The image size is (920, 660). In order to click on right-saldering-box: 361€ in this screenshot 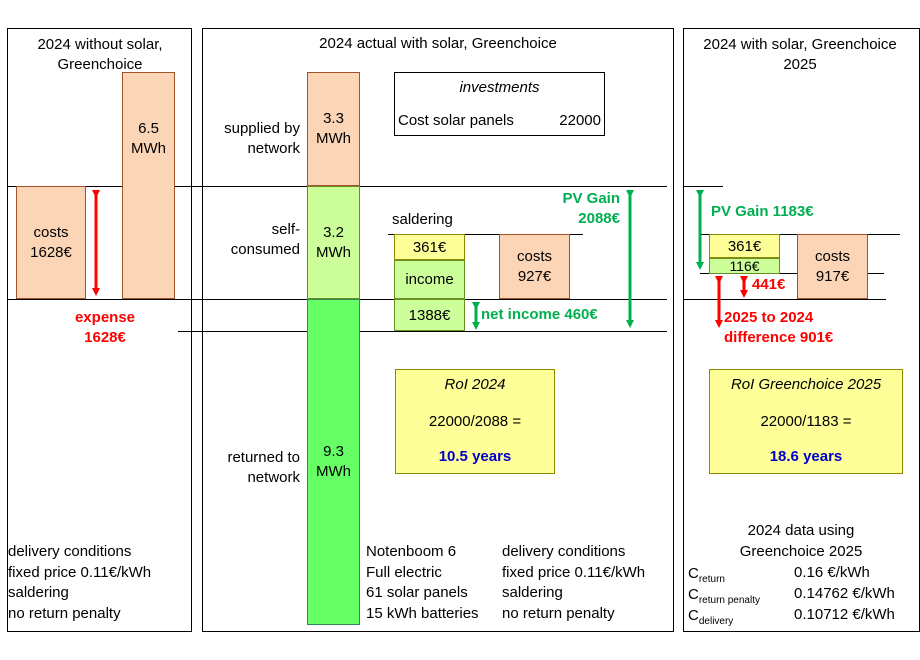, I will do `click(744, 246)`.